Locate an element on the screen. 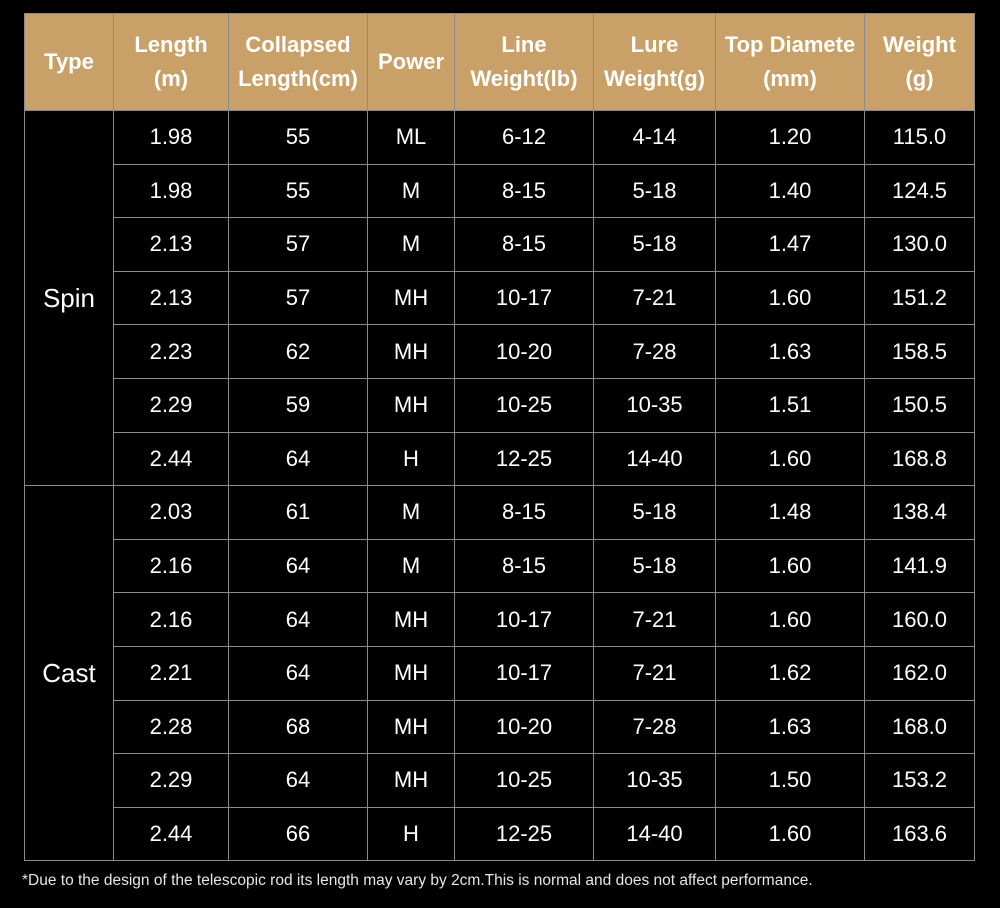 The image size is (1000, 908). cell: 153.2 is located at coordinates (919, 780).